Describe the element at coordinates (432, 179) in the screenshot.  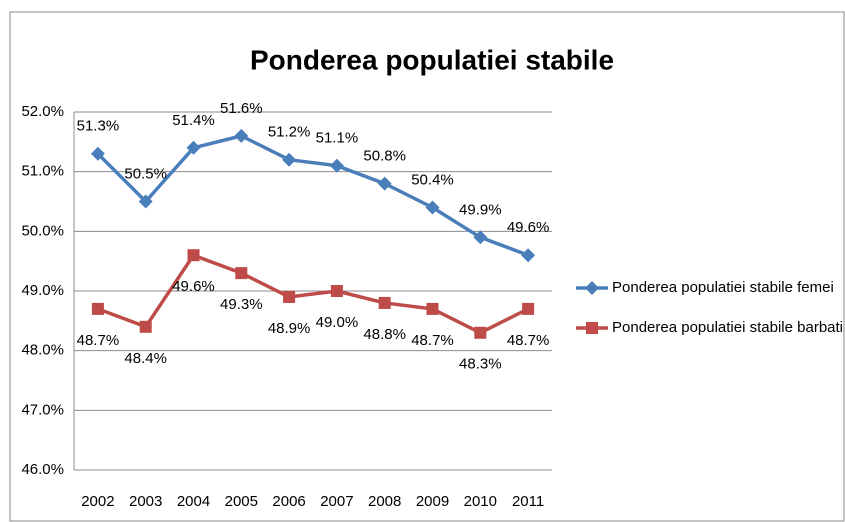
I see `data-label: 50.4%` at that location.